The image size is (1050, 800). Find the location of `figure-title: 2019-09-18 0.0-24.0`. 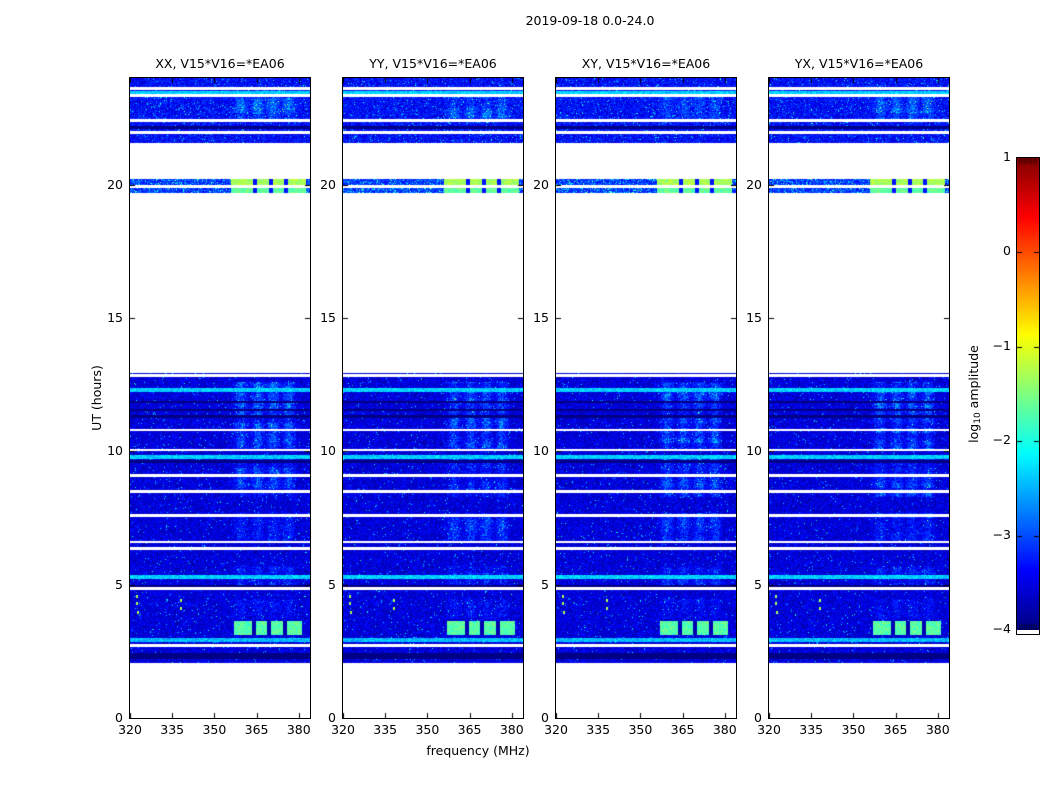

figure-title: 2019-09-18 0.0-24.0 is located at coordinates (590, 20).